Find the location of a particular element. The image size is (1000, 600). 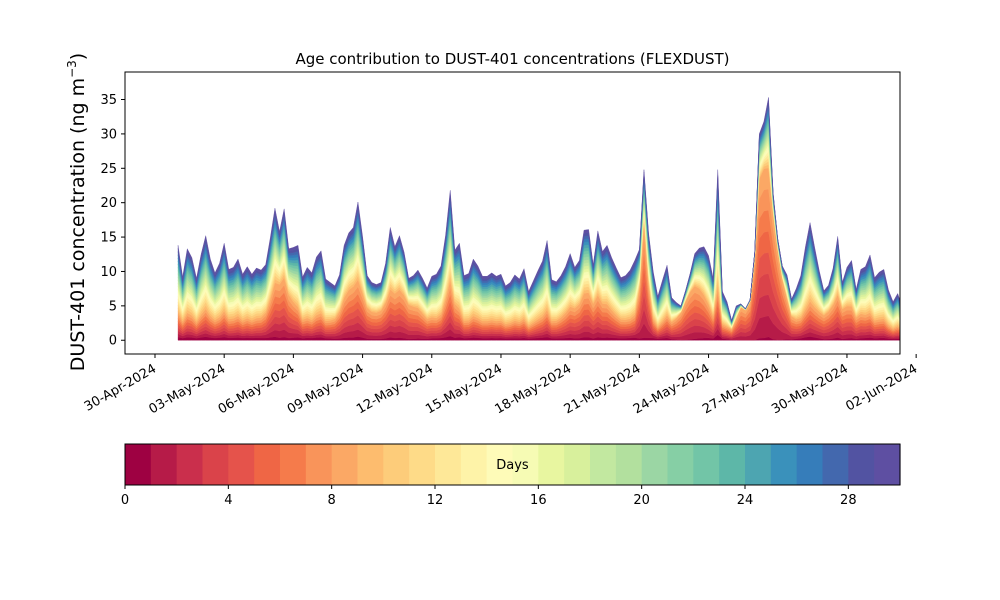

y-axis: 0 5 10 15 20 25 30 35 is located at coordinates (112, 221).